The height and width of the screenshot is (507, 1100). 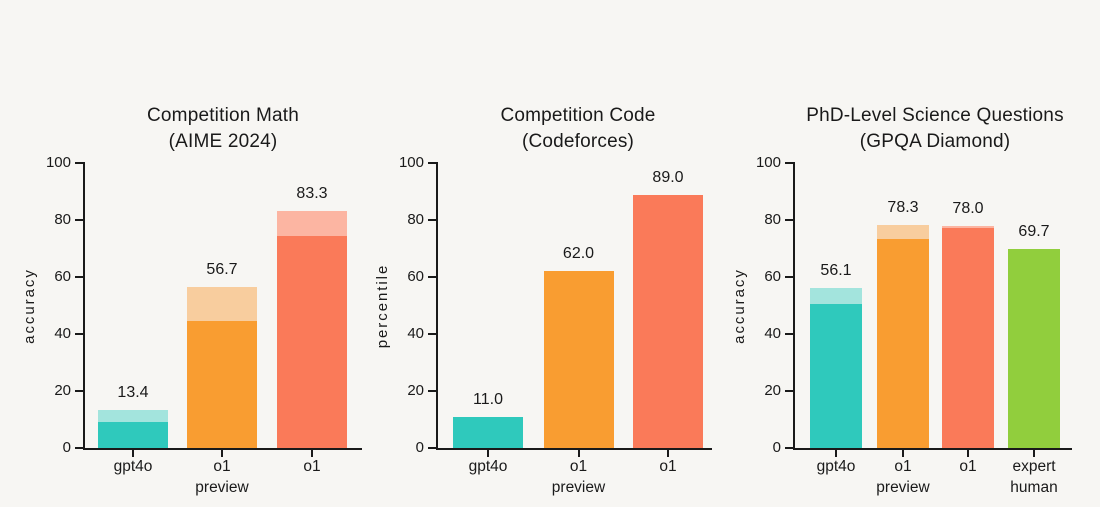 What do you see at coordinates (968, 208) in the screenshot?
I see `bar-value-label: 78.0` at bounding box center [968, 208].